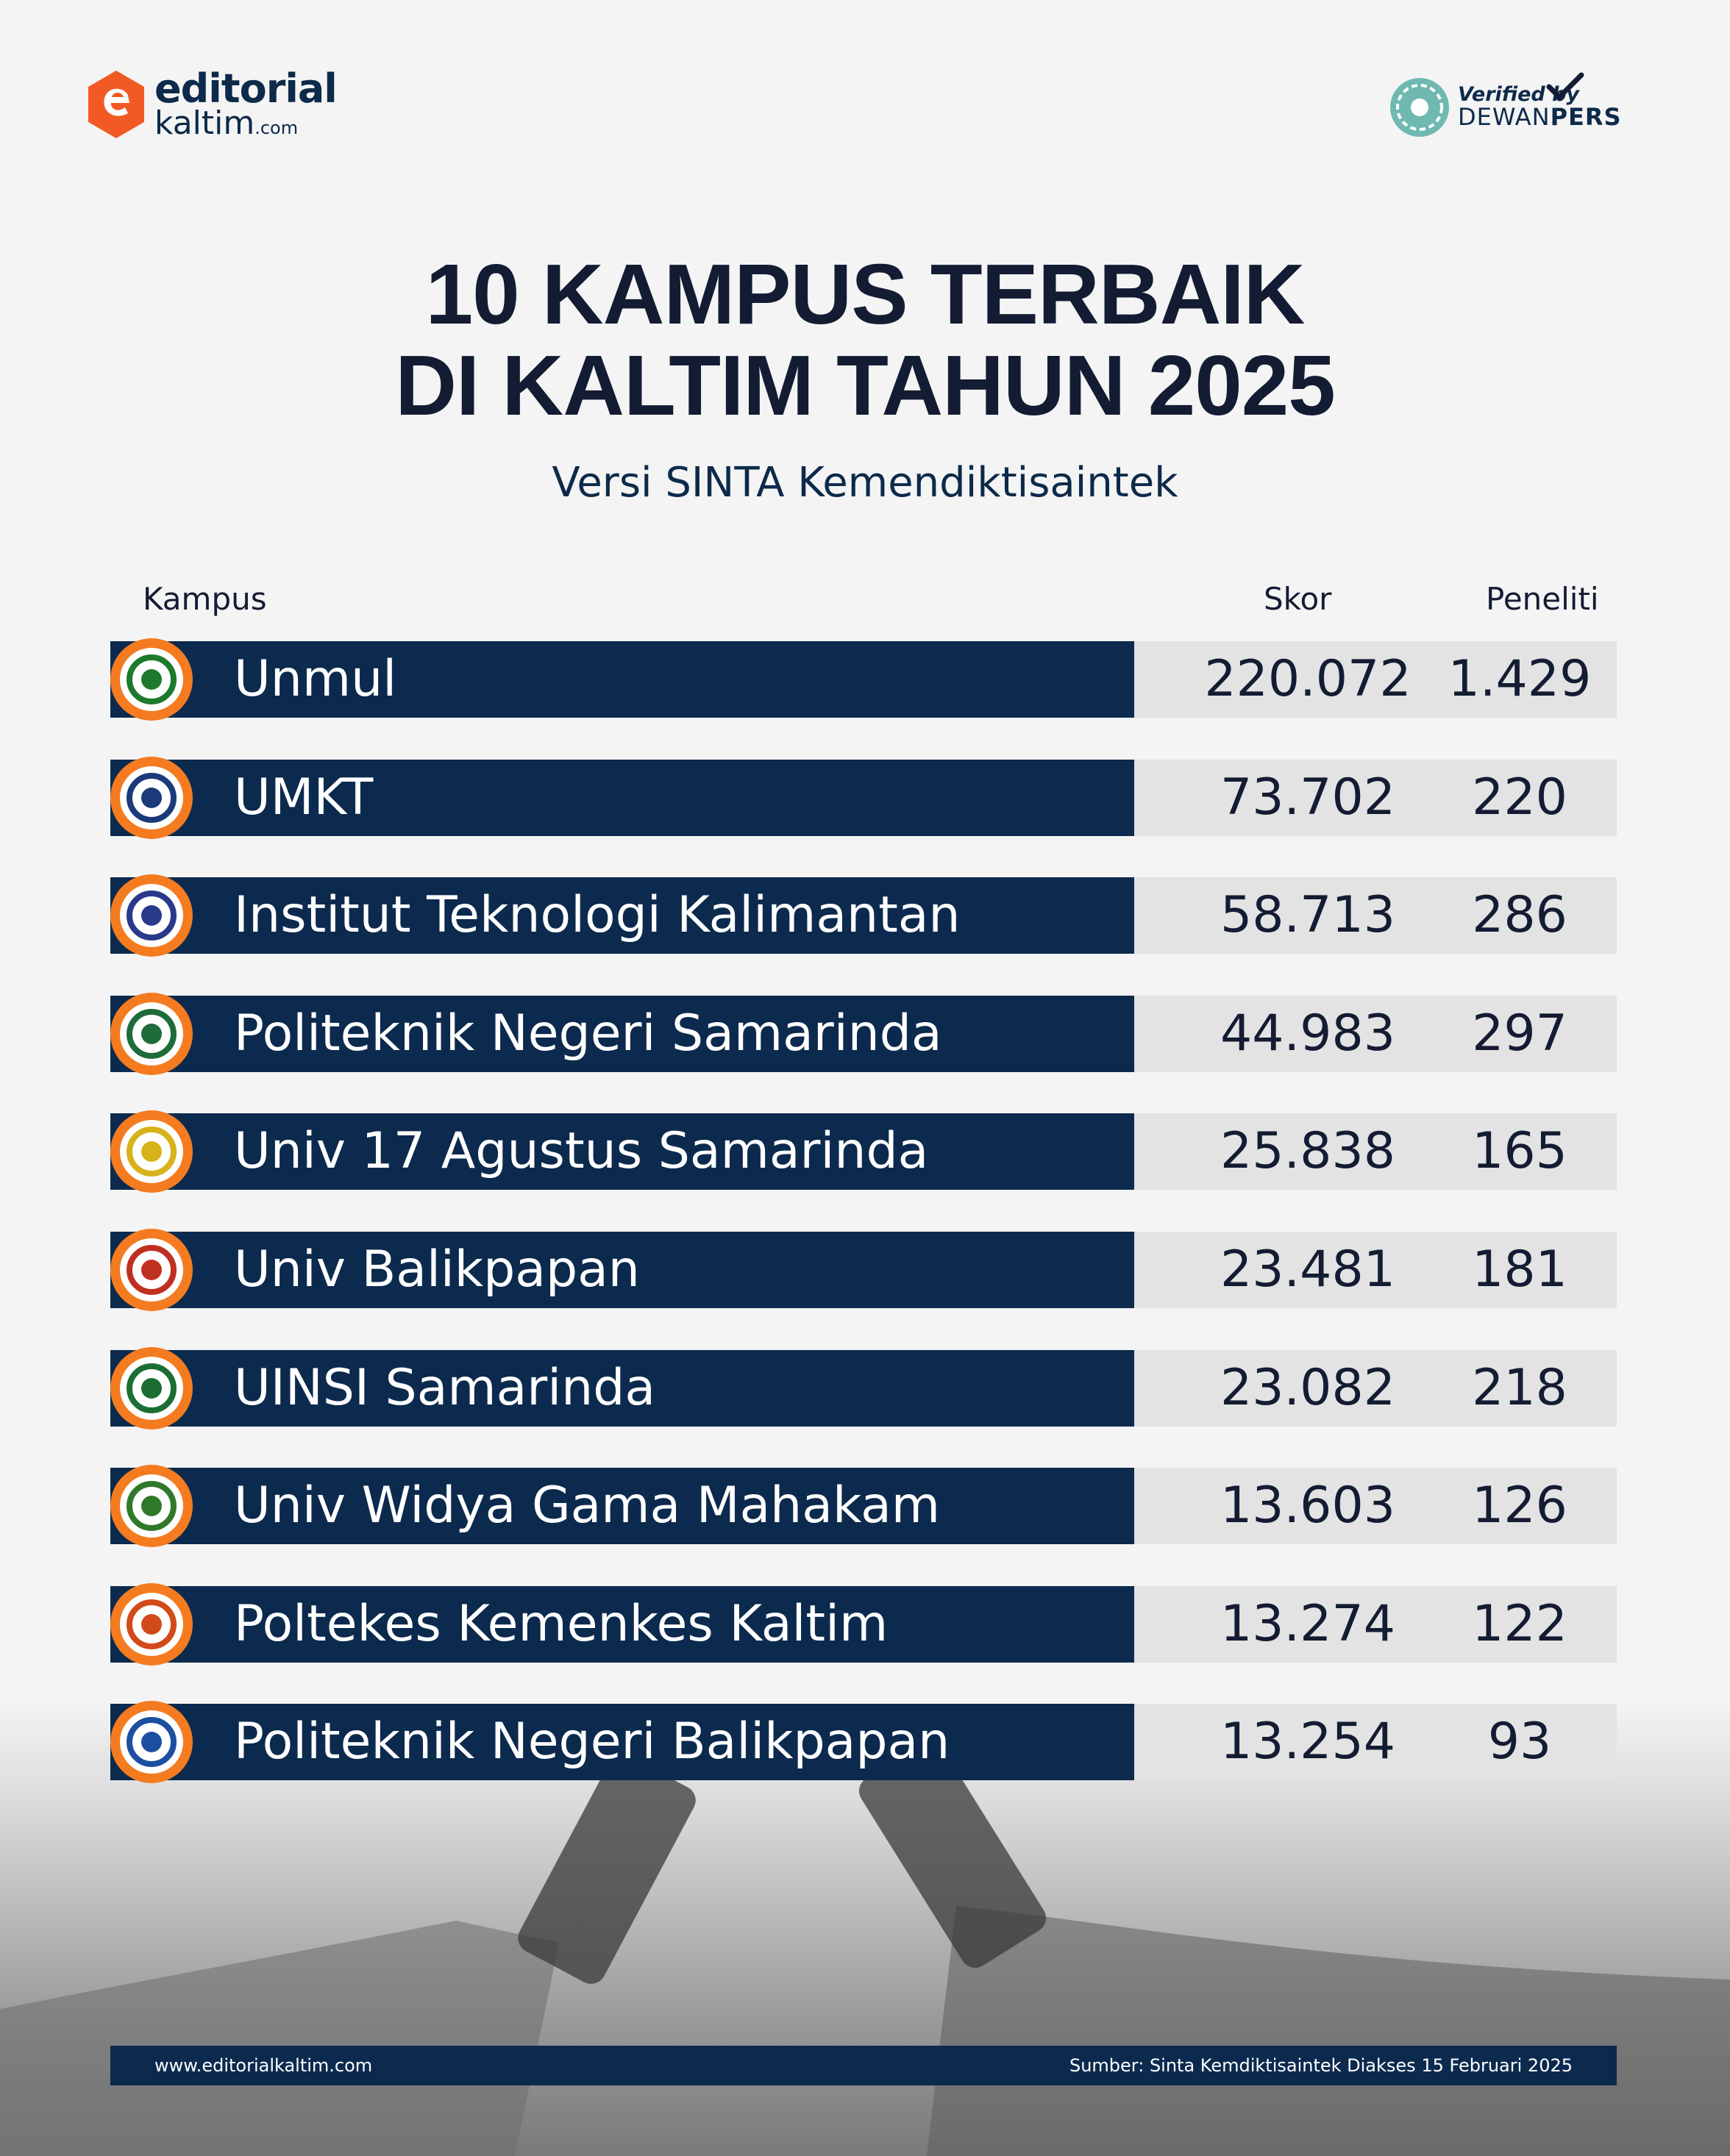 This screenshot has width=1730, height=2156. I want to click on campus-researchers: 126, so click(1519, 1506).